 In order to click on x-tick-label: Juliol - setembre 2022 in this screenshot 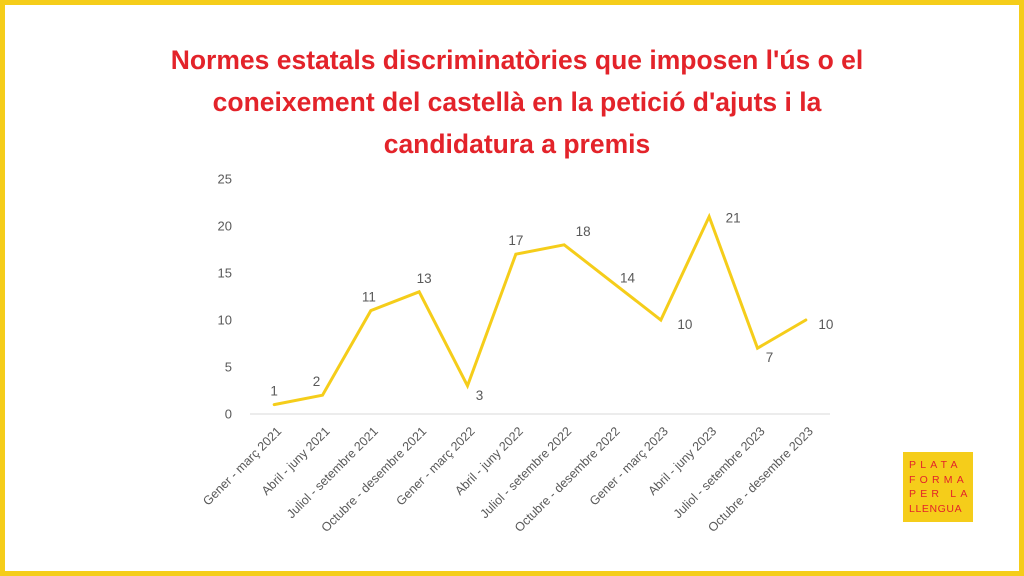, I will do `click(525, 472)`.